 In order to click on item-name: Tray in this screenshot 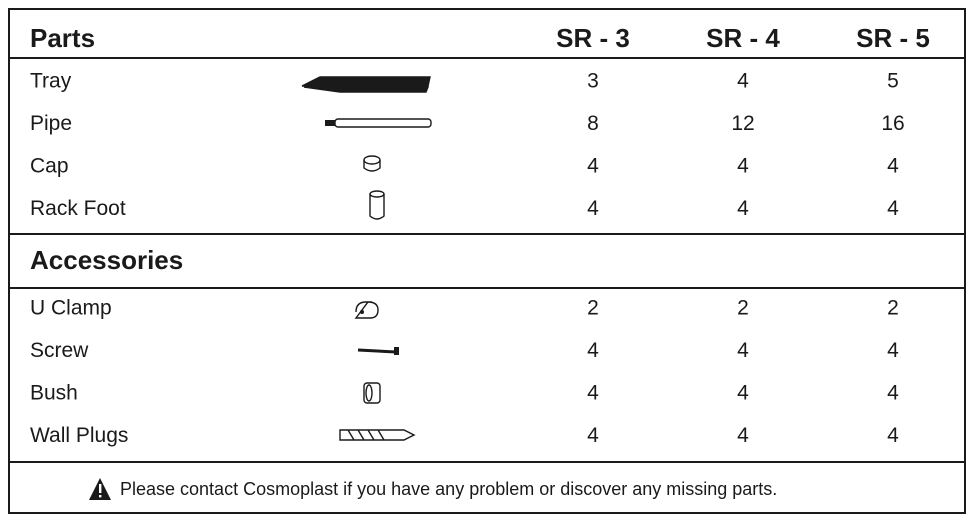, I will do `click(51, 81)`.